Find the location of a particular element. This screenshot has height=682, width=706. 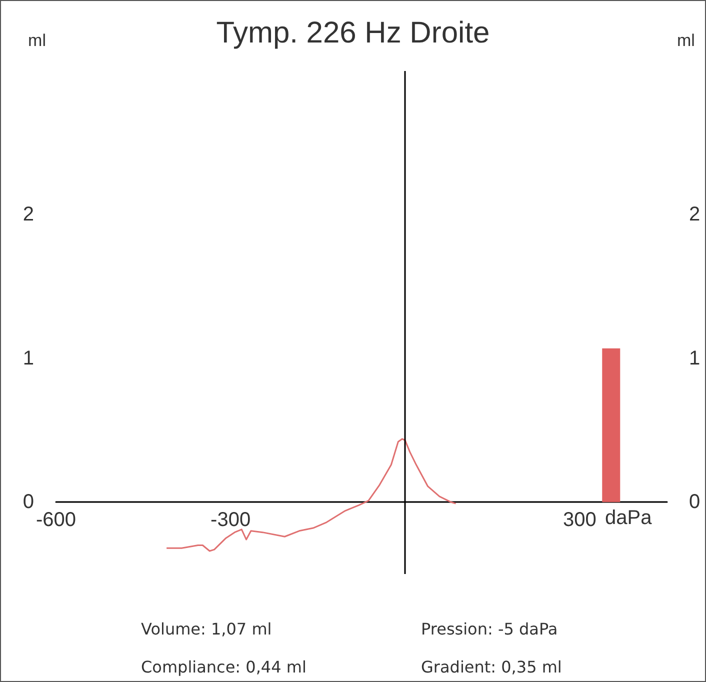

text: Compliance: 0,44 ml is located at coordinates (223, 667).